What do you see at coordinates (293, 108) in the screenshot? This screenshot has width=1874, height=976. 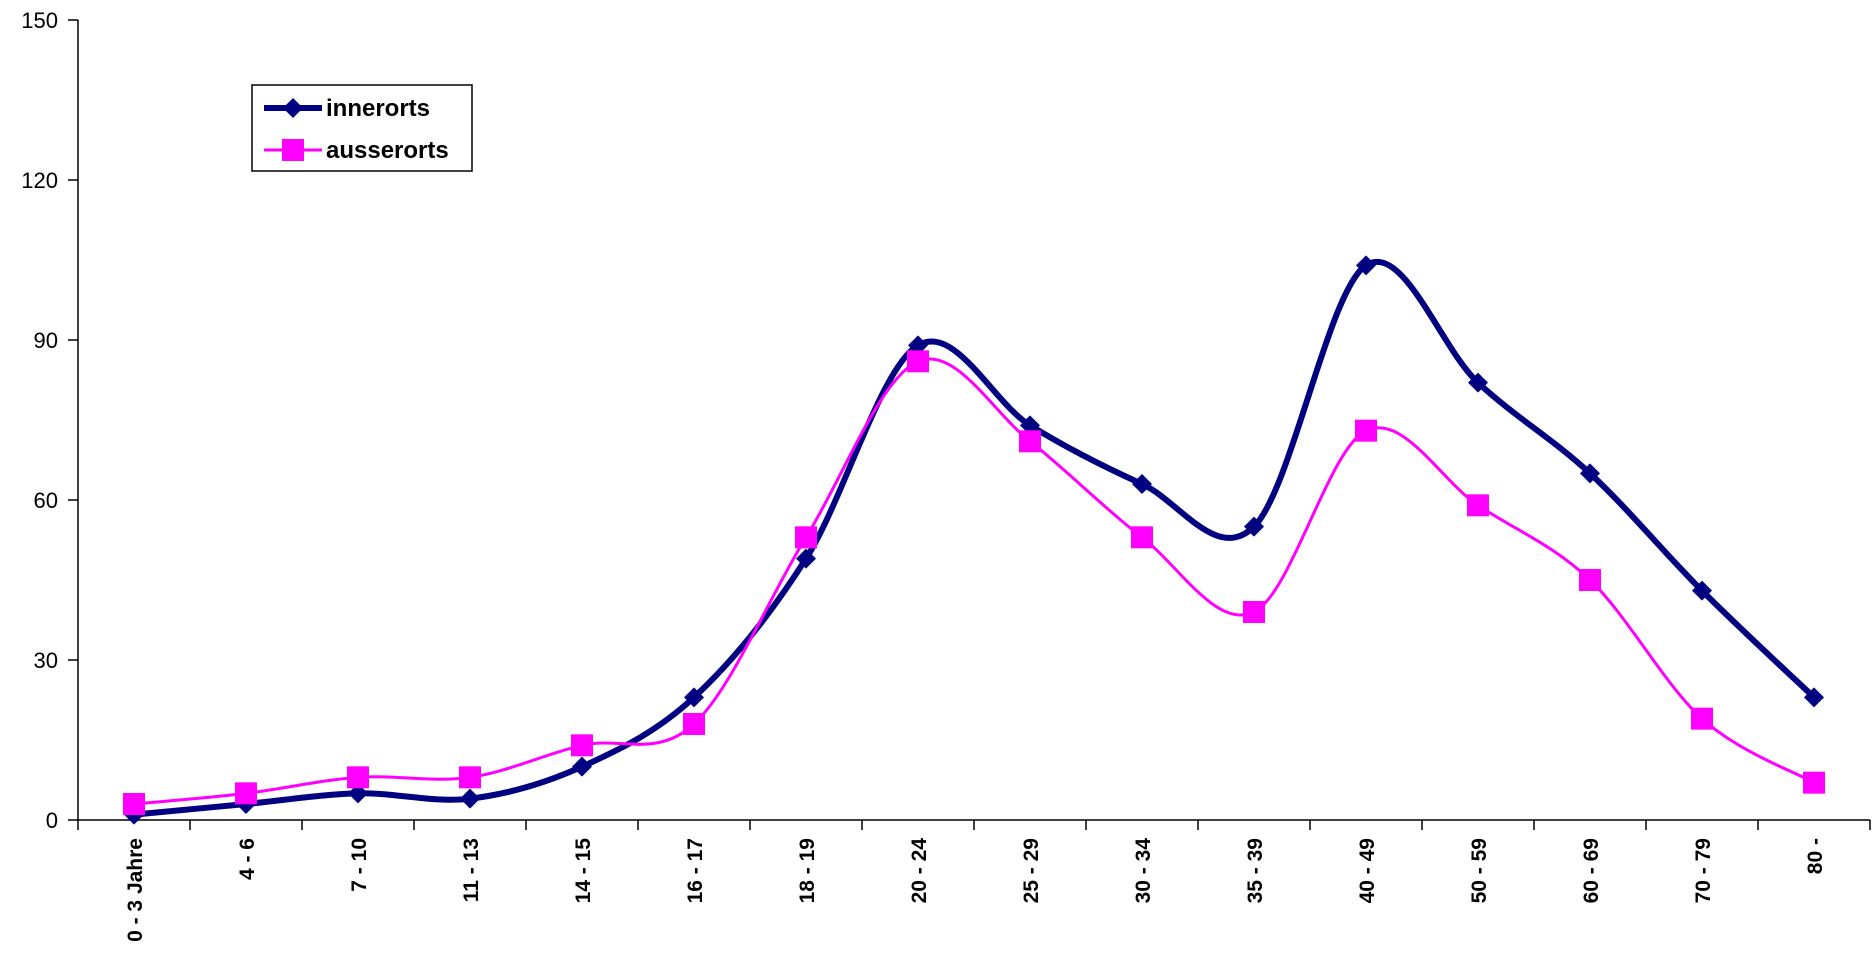 I see `legend-marker-innerorts` at bounding box center [293, 108].